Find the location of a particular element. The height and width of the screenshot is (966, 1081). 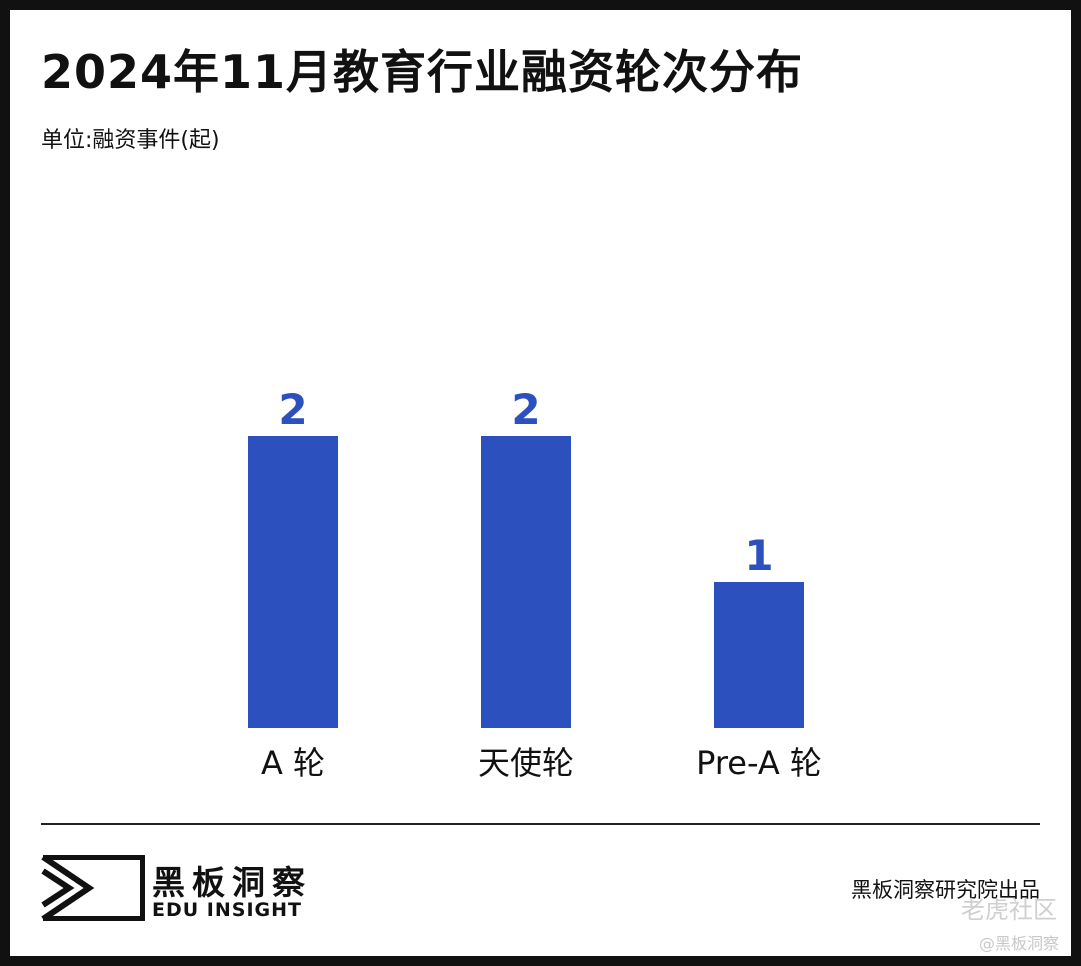

chart-title: 2024年11月教育行业融资轮次分布 is located at coordinates (422, 72).